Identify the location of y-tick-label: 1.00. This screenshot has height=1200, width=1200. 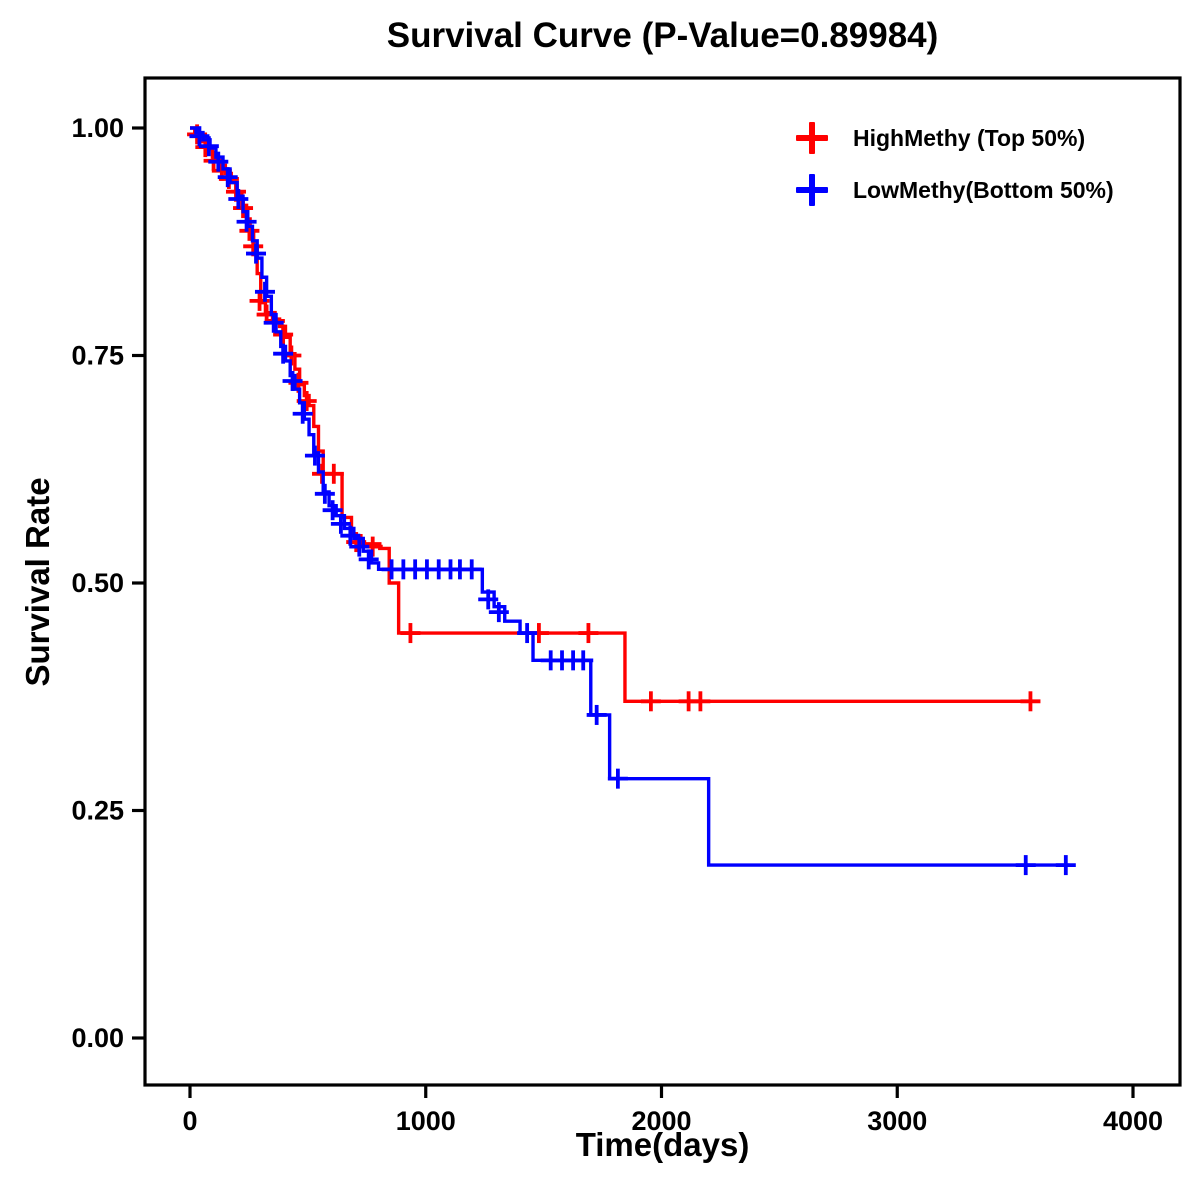
(97, 128).